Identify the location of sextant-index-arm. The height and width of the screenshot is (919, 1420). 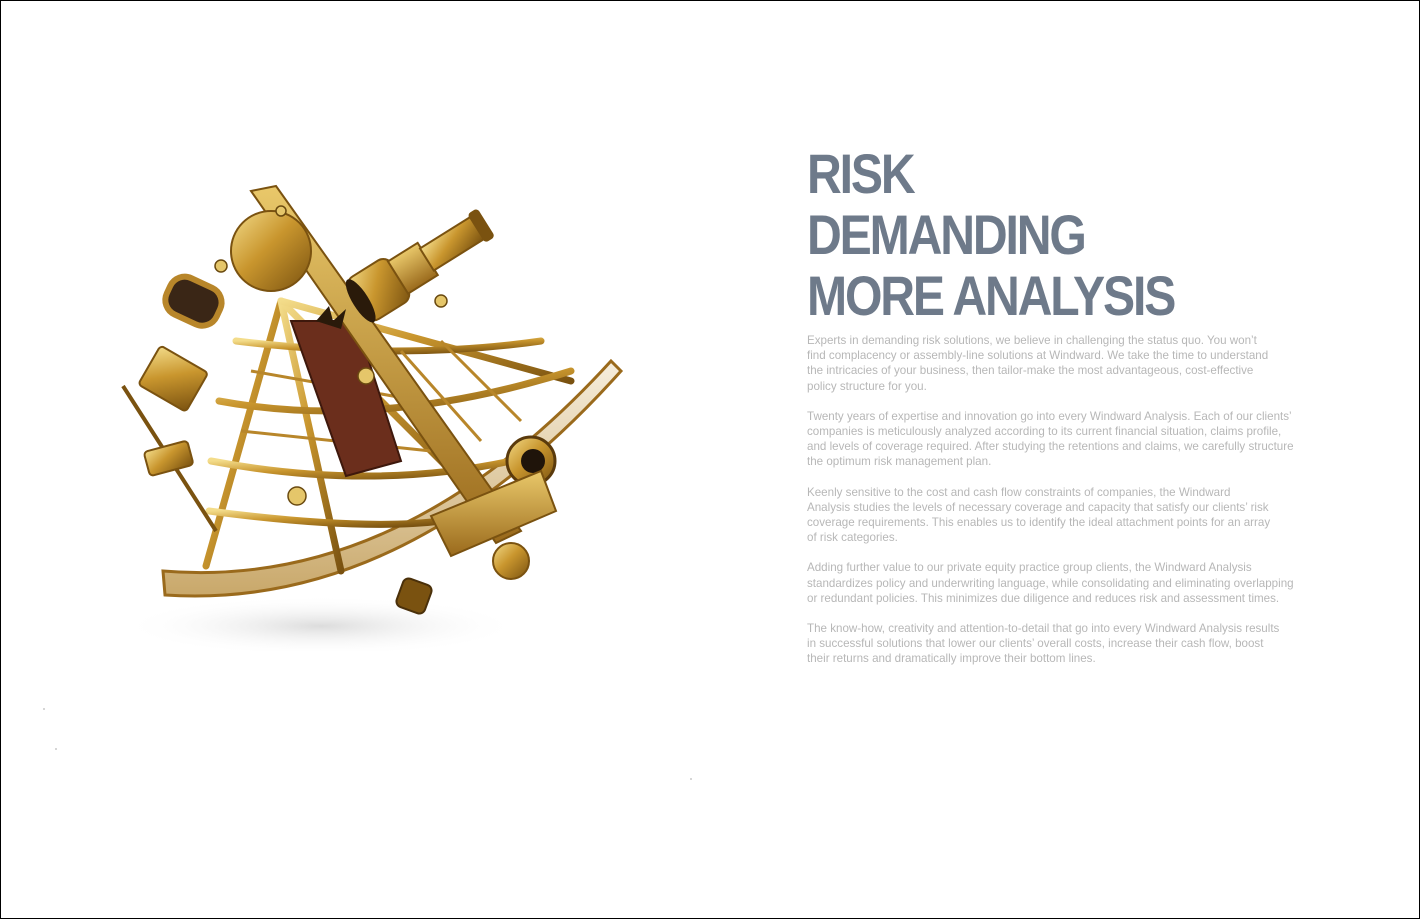
(386, 364).